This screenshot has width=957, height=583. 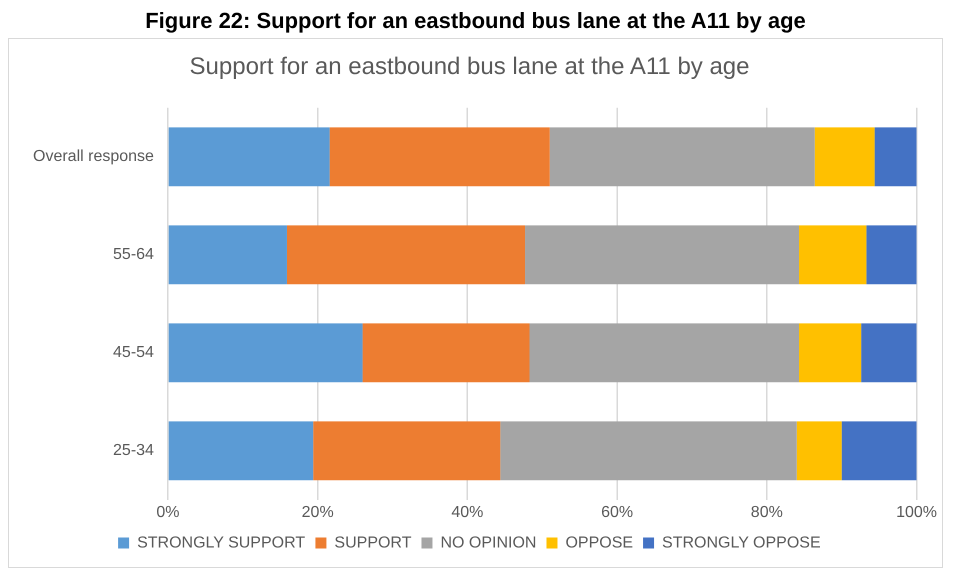 What do you see at coordinates (221, 543) in the screenshot?
I see `legend-label: STRONGLY SUPPORT` at bounding box center [221, 543].